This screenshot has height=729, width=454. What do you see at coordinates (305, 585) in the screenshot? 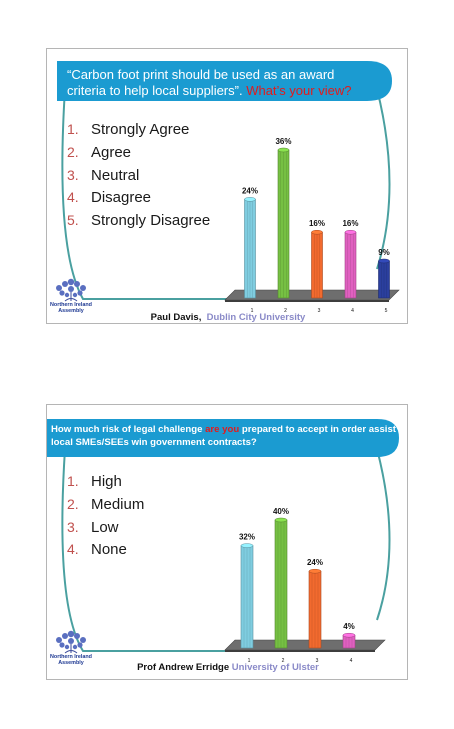
I see `bar-chart-2: 32% 1 40% 2 24% 3 4% 4` at bounding box center [305, 585].